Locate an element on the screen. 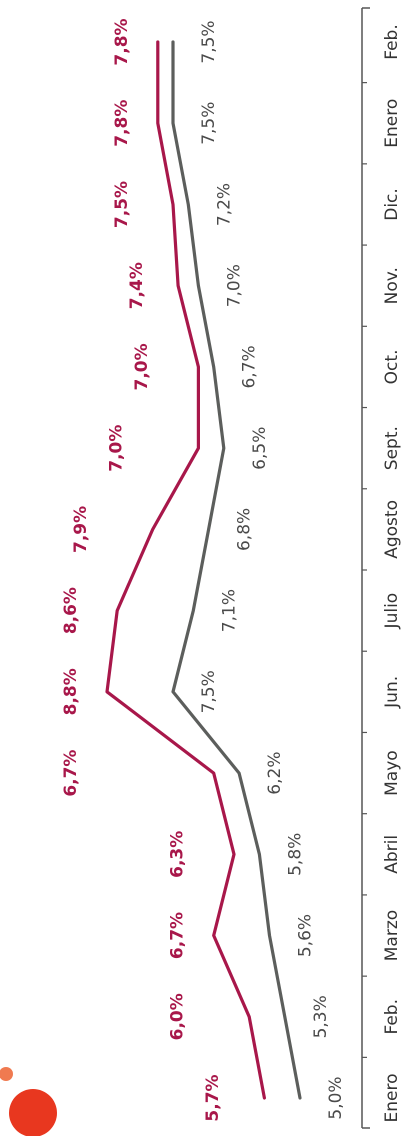 This screenshot has height=1136, width=406. data-label-red: 7,9% is located at coordinates (81, 529).